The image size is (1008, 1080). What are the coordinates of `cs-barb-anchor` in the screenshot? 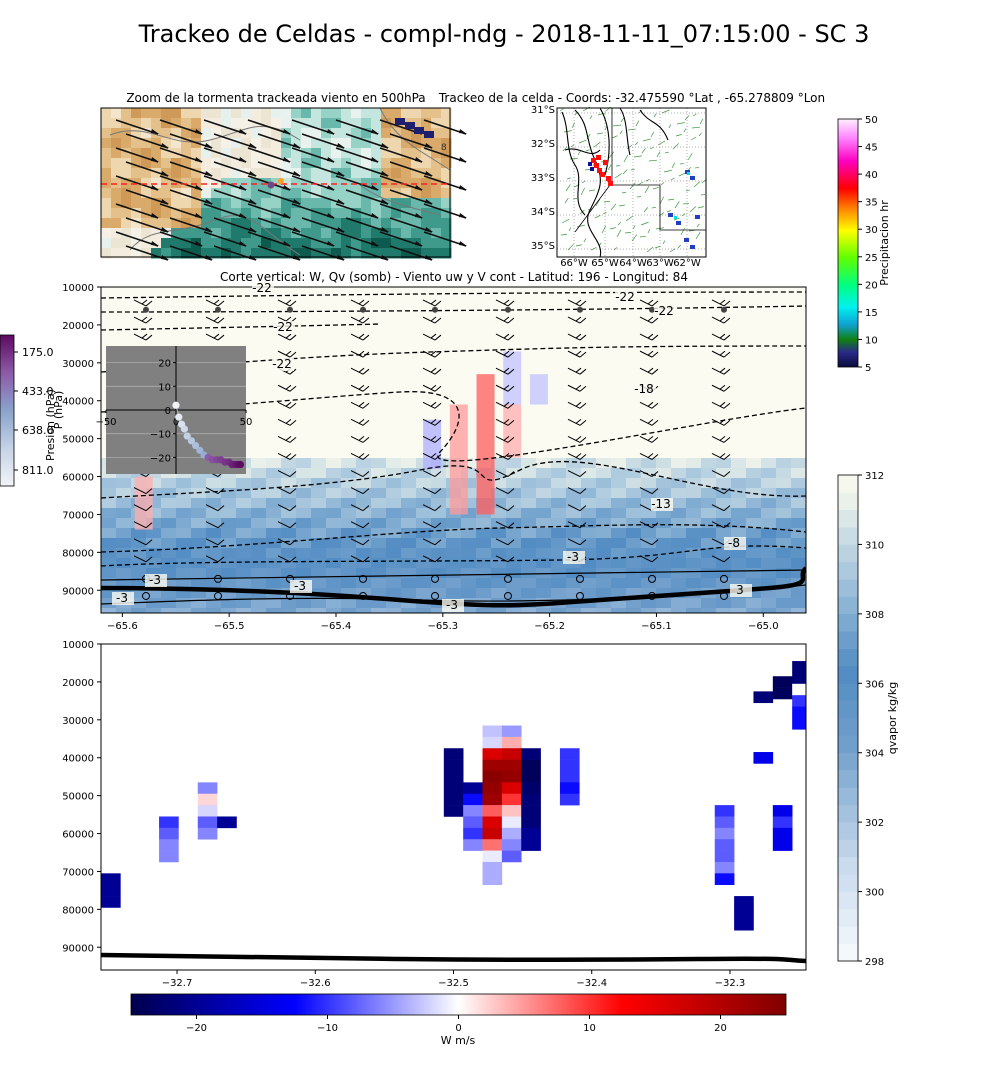 It's located at (652, 309).